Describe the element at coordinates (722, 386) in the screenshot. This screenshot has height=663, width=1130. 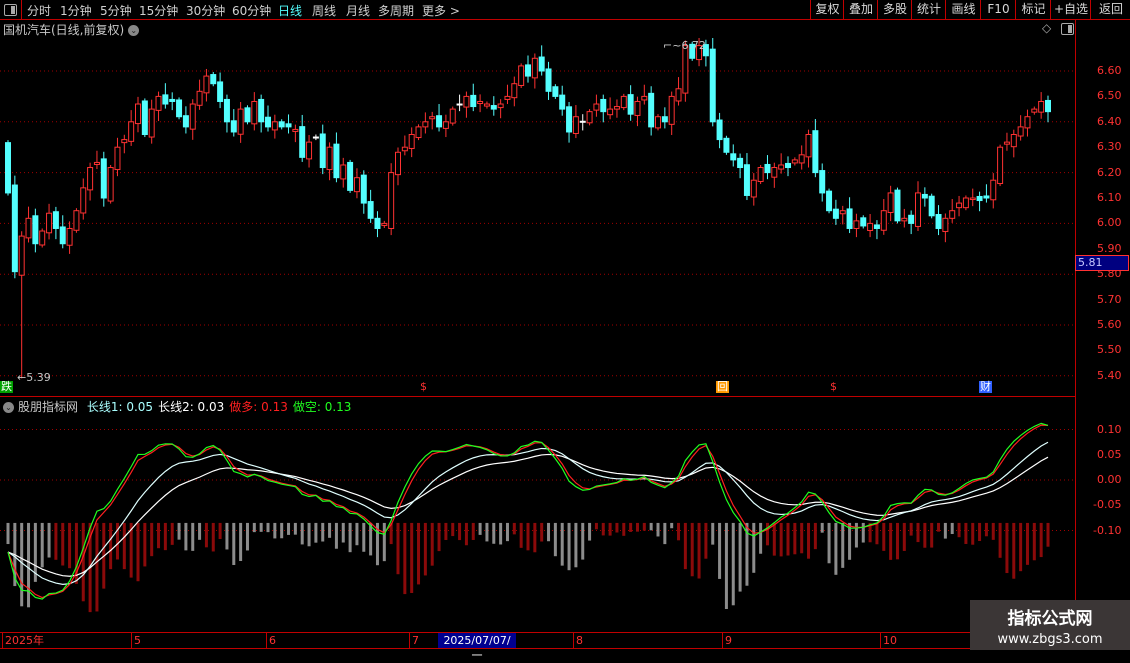
I see `marker-buyback: 回` at that location.